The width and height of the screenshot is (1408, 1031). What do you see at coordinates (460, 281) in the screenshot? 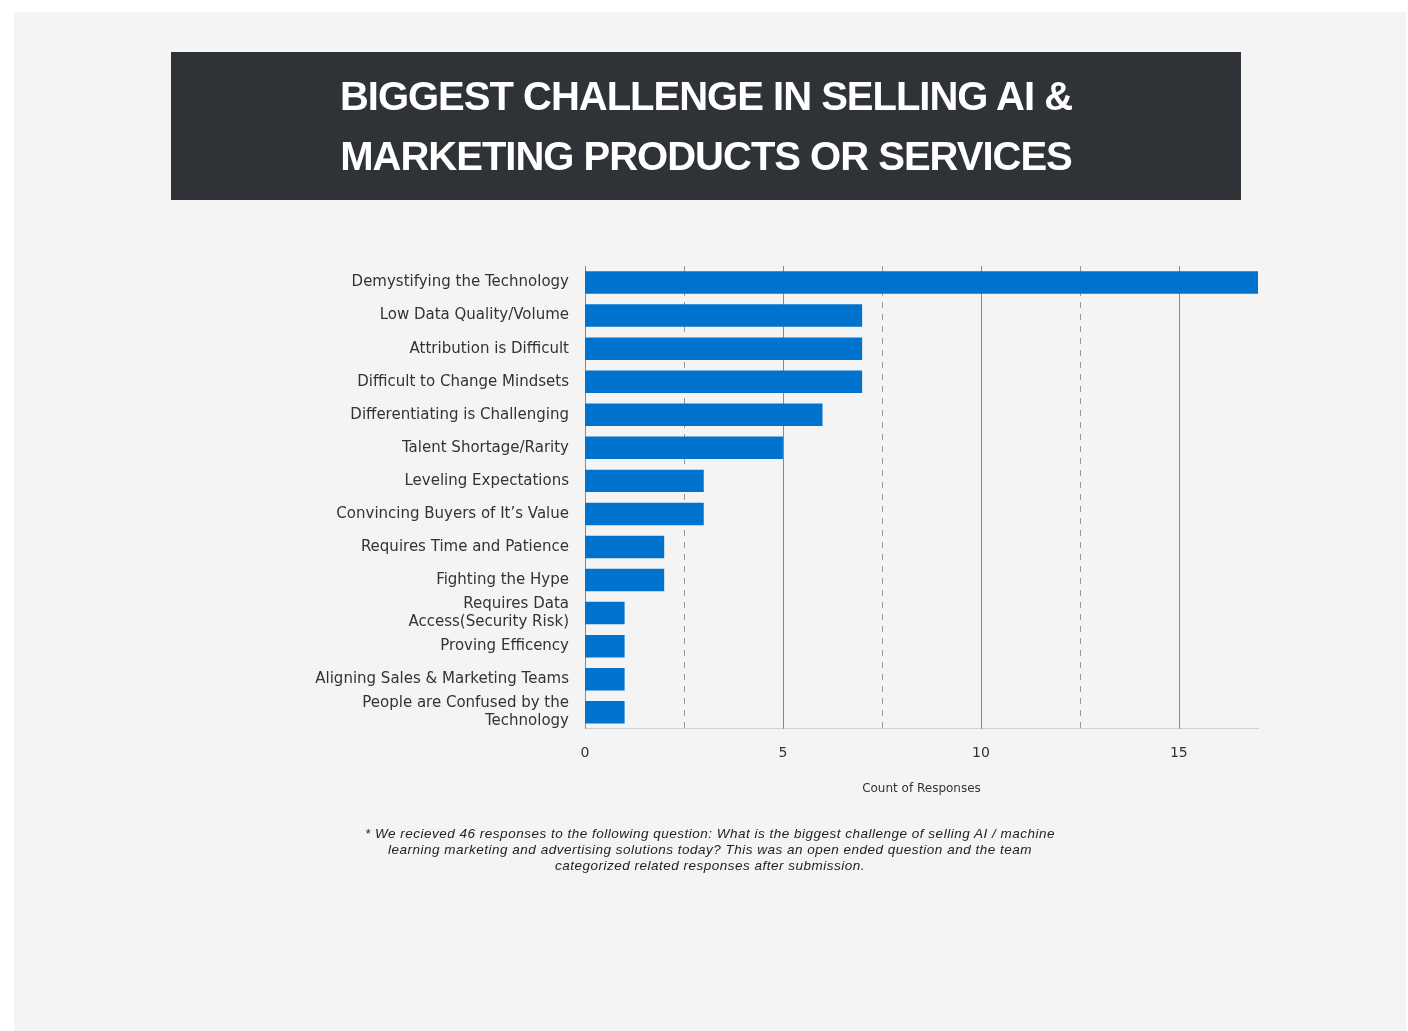
I see `y-tick-label: Demystifying the Technology` at bounding box center [460, 281].